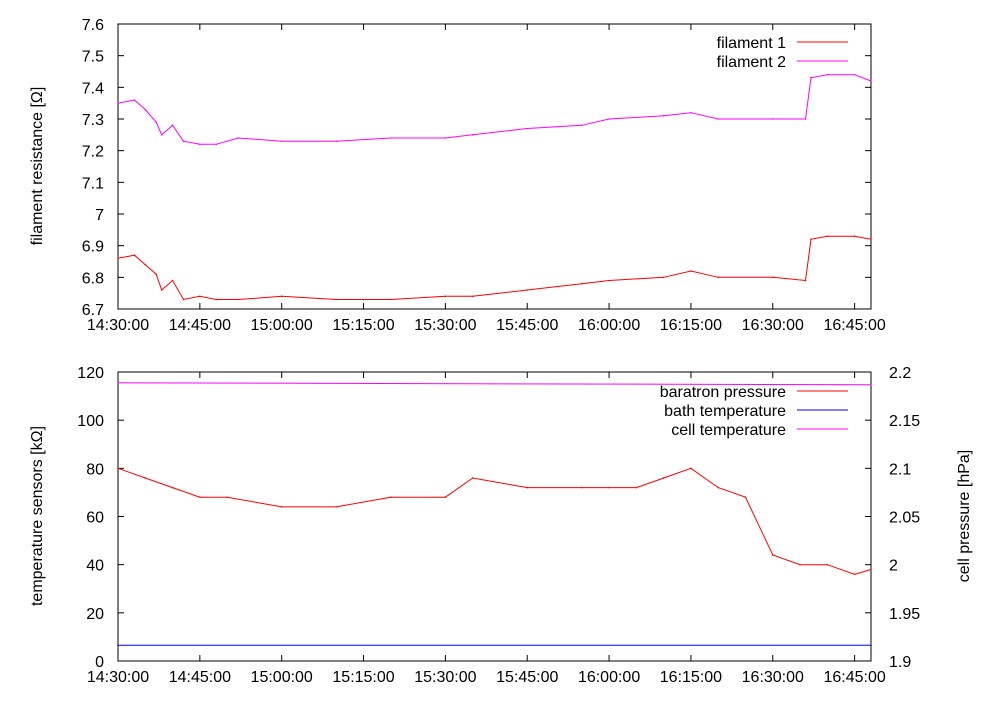 Image resolution: width=1000 pixels, height=705 pixels. Describe the element at coordinates (37, 516) in the screenshot. I see `y-axis-title-bottom: temperature sensors [kΩ]` at that location.